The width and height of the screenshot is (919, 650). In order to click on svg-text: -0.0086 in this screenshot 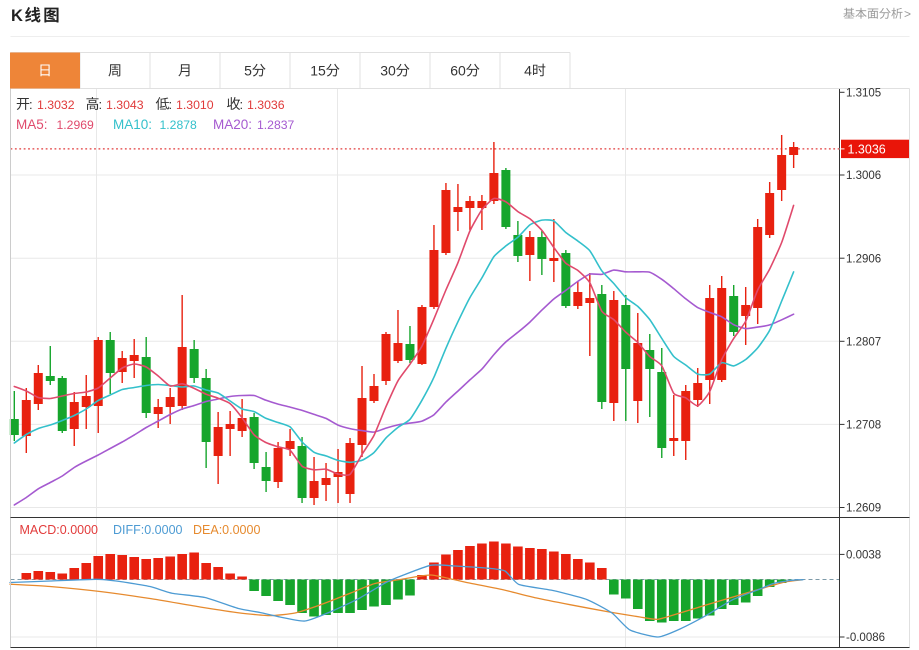, I will do `click(865, 638)`.